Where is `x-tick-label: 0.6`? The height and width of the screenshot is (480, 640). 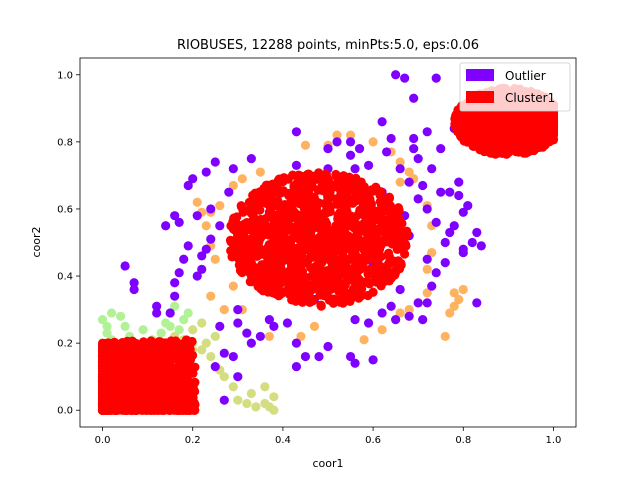
x-tick-label: 0.6 is located at coordinates (373, 440).